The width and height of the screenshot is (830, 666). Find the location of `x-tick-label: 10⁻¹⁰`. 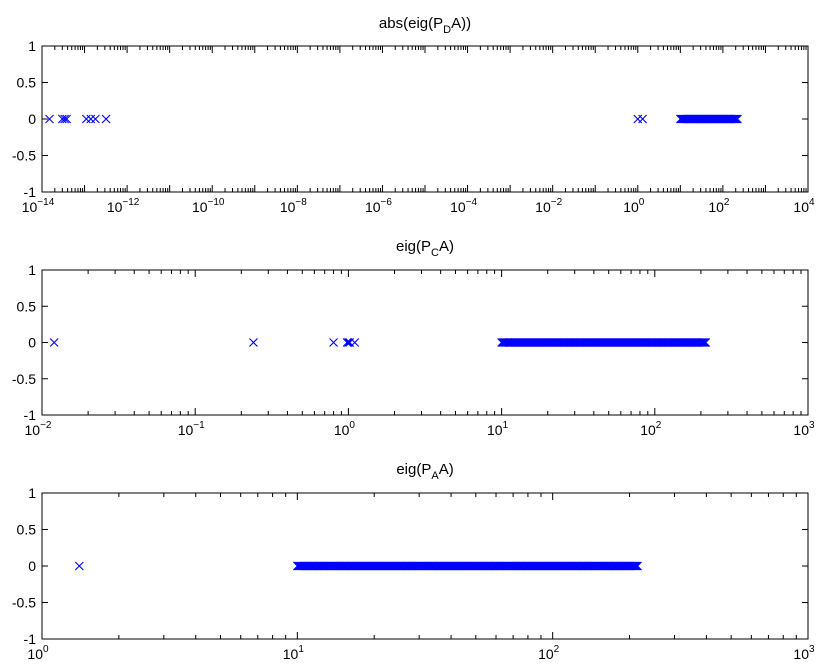

x-tick-label: 10⁻¹⁰ is located at coordinates (208, 206).